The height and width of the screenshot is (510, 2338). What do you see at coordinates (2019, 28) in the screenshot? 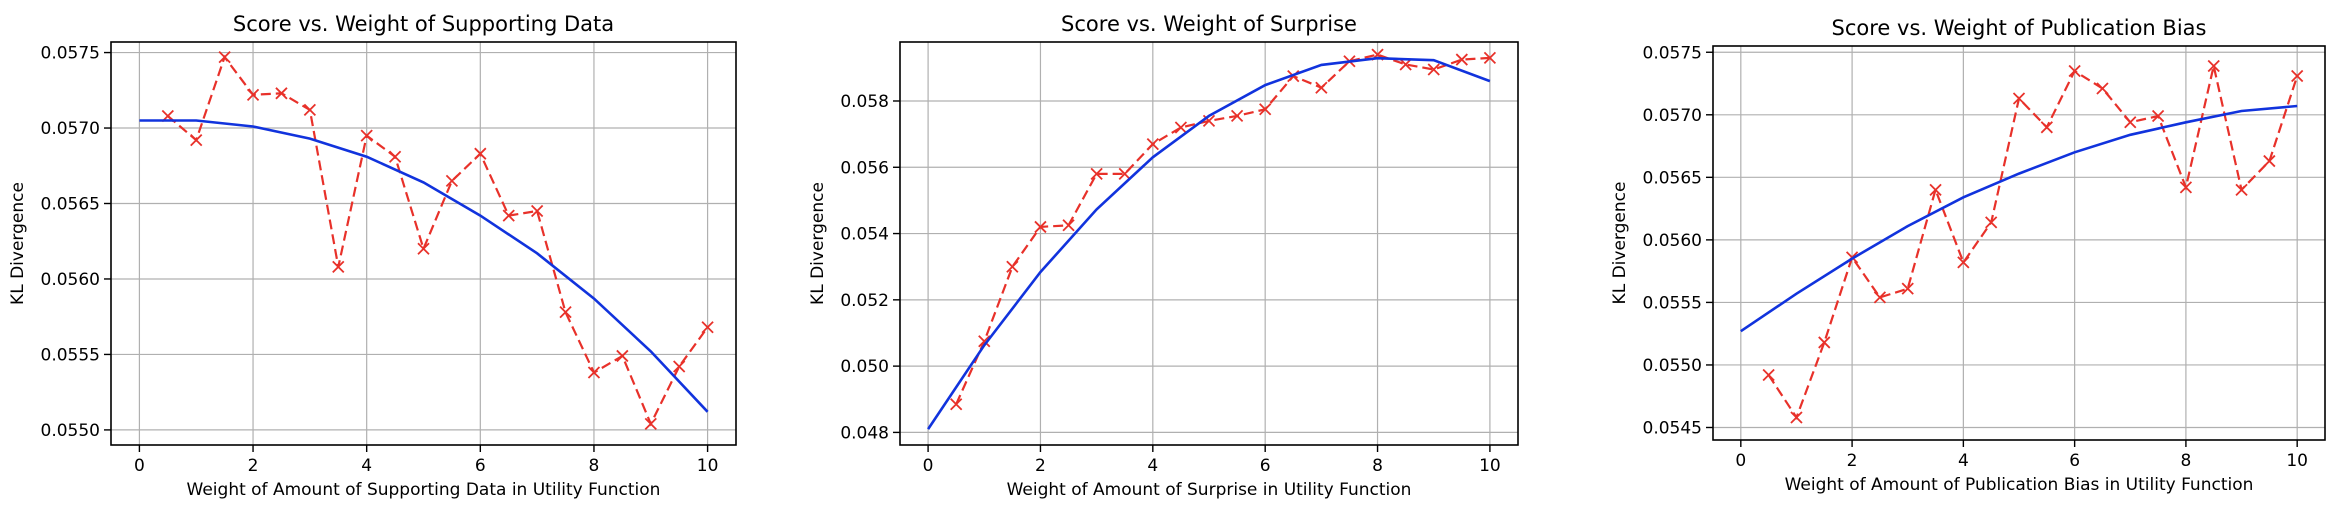
I see `chart-title: Score vs. Weight of Publication Bias` at bounding box center [2019, 28].